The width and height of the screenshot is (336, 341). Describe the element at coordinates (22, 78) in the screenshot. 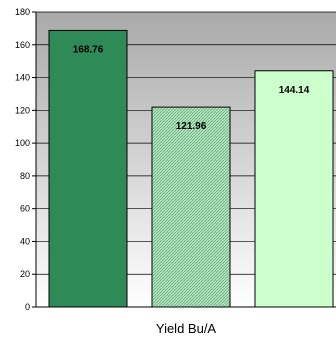

I see `y-tick-label: 140` at that location.